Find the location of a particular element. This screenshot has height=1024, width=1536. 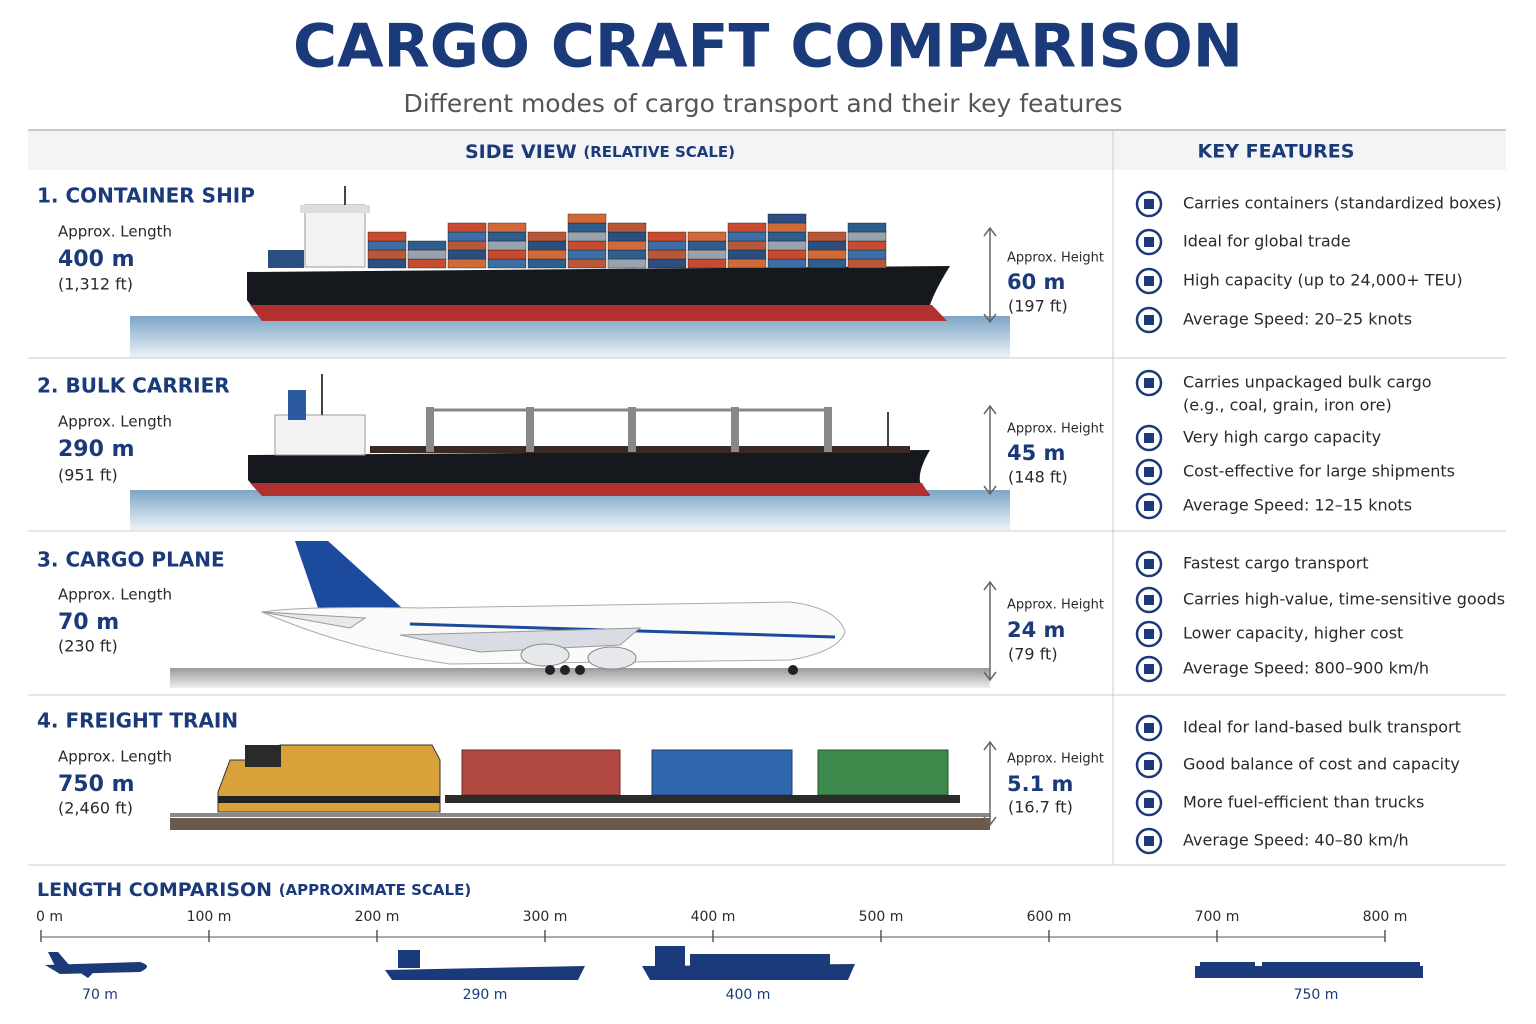

feature-text: Ideal for land-based bulk transport is located at coordinates (1322, 727).